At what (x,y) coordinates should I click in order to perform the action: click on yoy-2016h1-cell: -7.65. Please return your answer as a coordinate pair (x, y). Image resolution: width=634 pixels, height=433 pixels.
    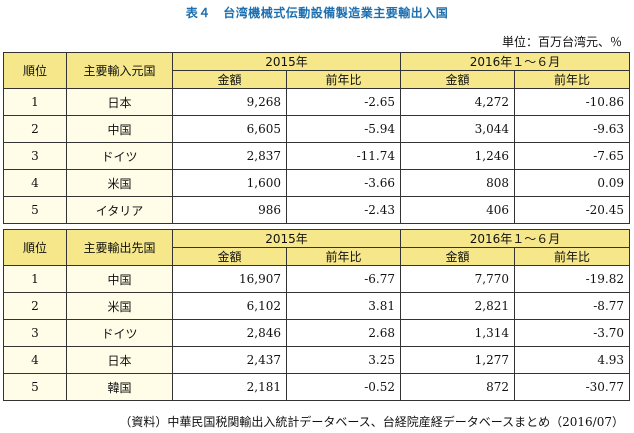
    Looking at the image, I should click on (572, 156).